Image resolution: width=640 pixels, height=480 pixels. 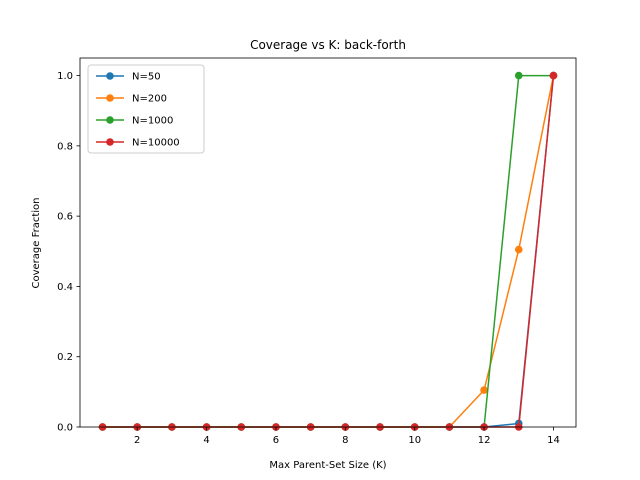 What do you see at coordinates (414, 440) in the screenshot?
I see `x-tick-label: 10` at bounding box center [414, 440].